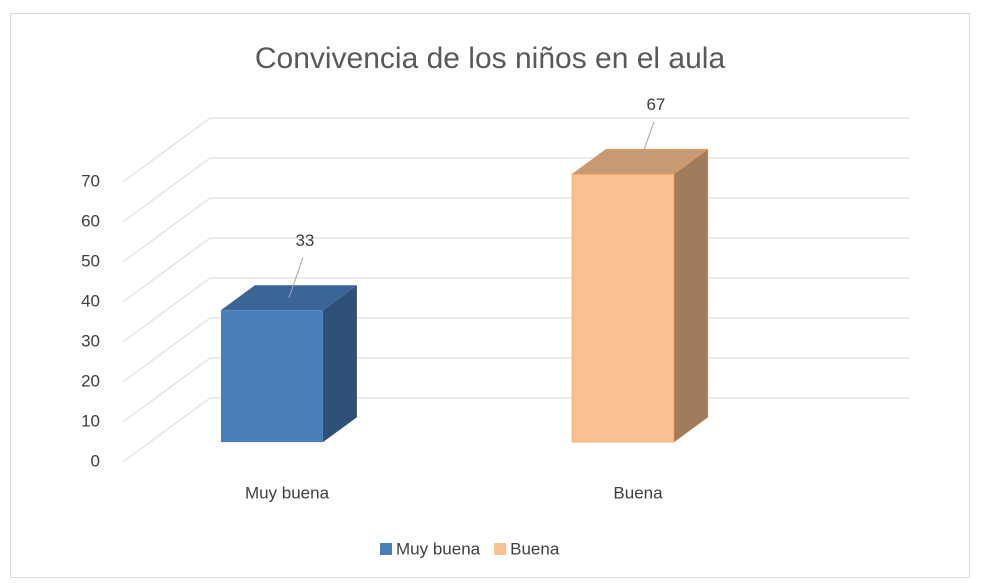 The width and height of the screenshot is (981, 583). Describe the element at coordinates (90, 300) in the screenshot. I see `y-tick-label: 40` at that location.